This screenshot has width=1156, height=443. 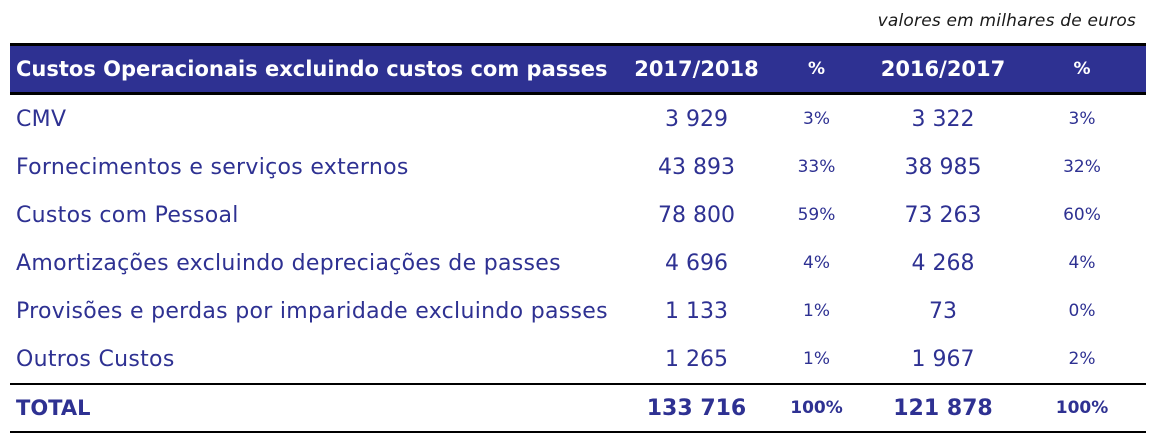 I want to click on row-value-2017-2018: 3 929, so click(x=696, y=119).